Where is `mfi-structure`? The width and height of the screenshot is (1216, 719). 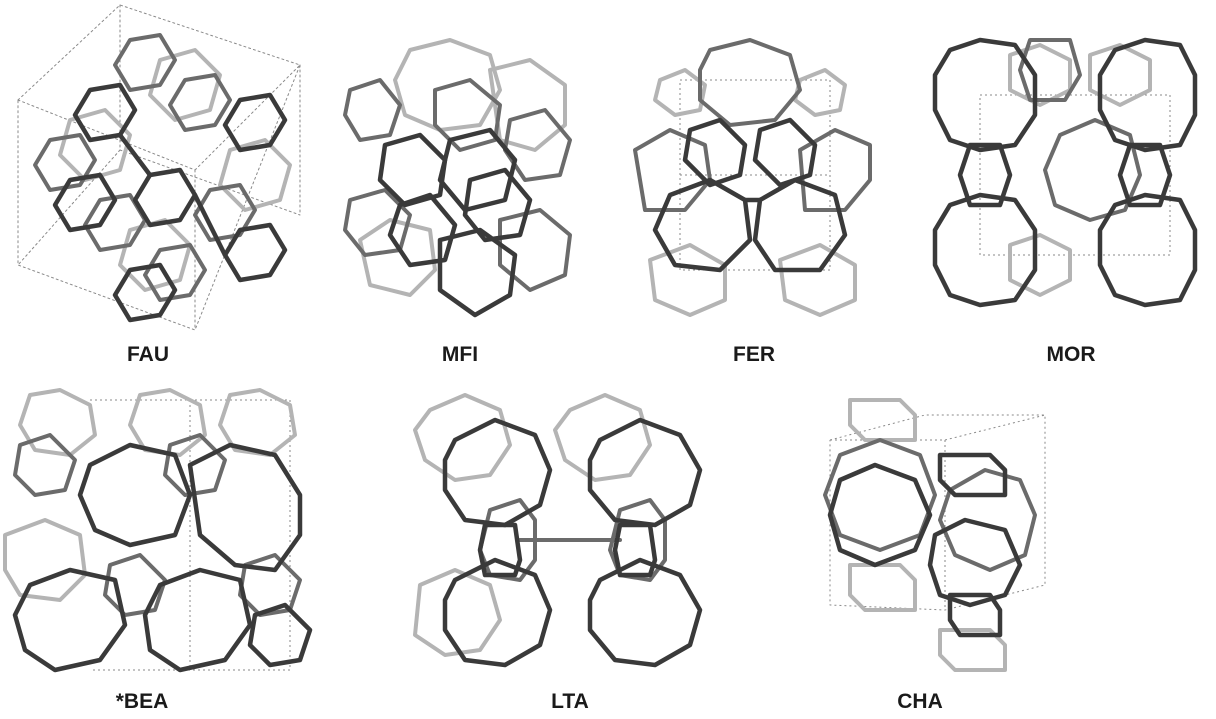
mfi-structure is located at coordinates (457, 178).